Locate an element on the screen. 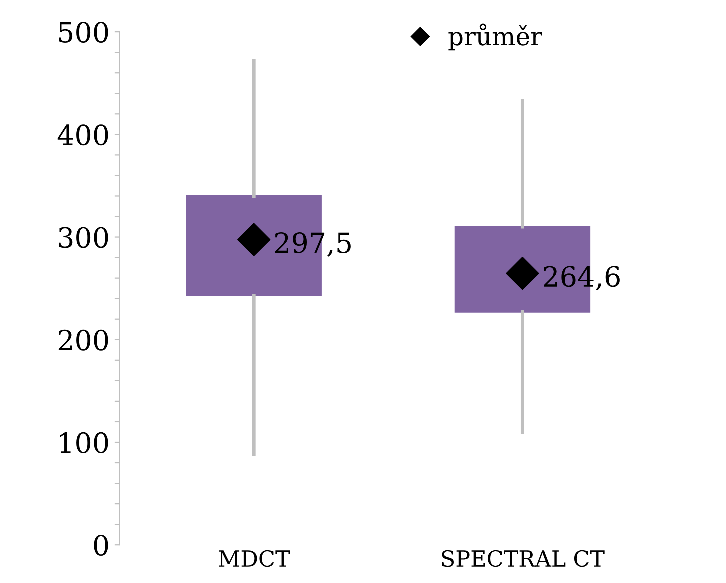 The image size is (726, 583). legend-label: průměr is located at coordinates (495, 37).